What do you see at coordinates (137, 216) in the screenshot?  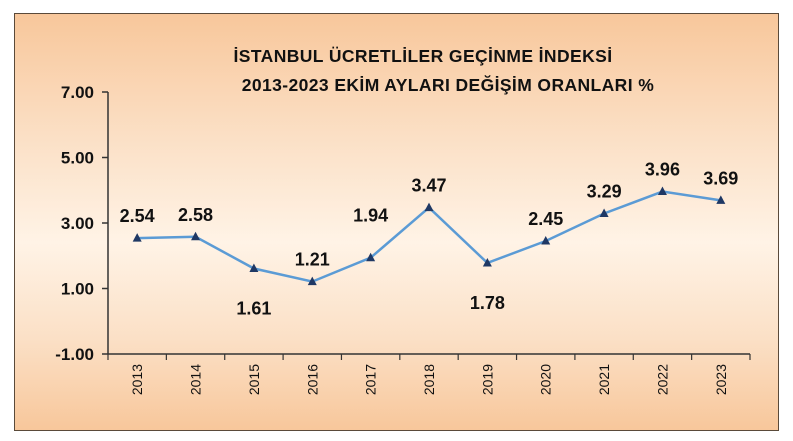 I see `data-label: 2.54` at bounding box center [137, 216].